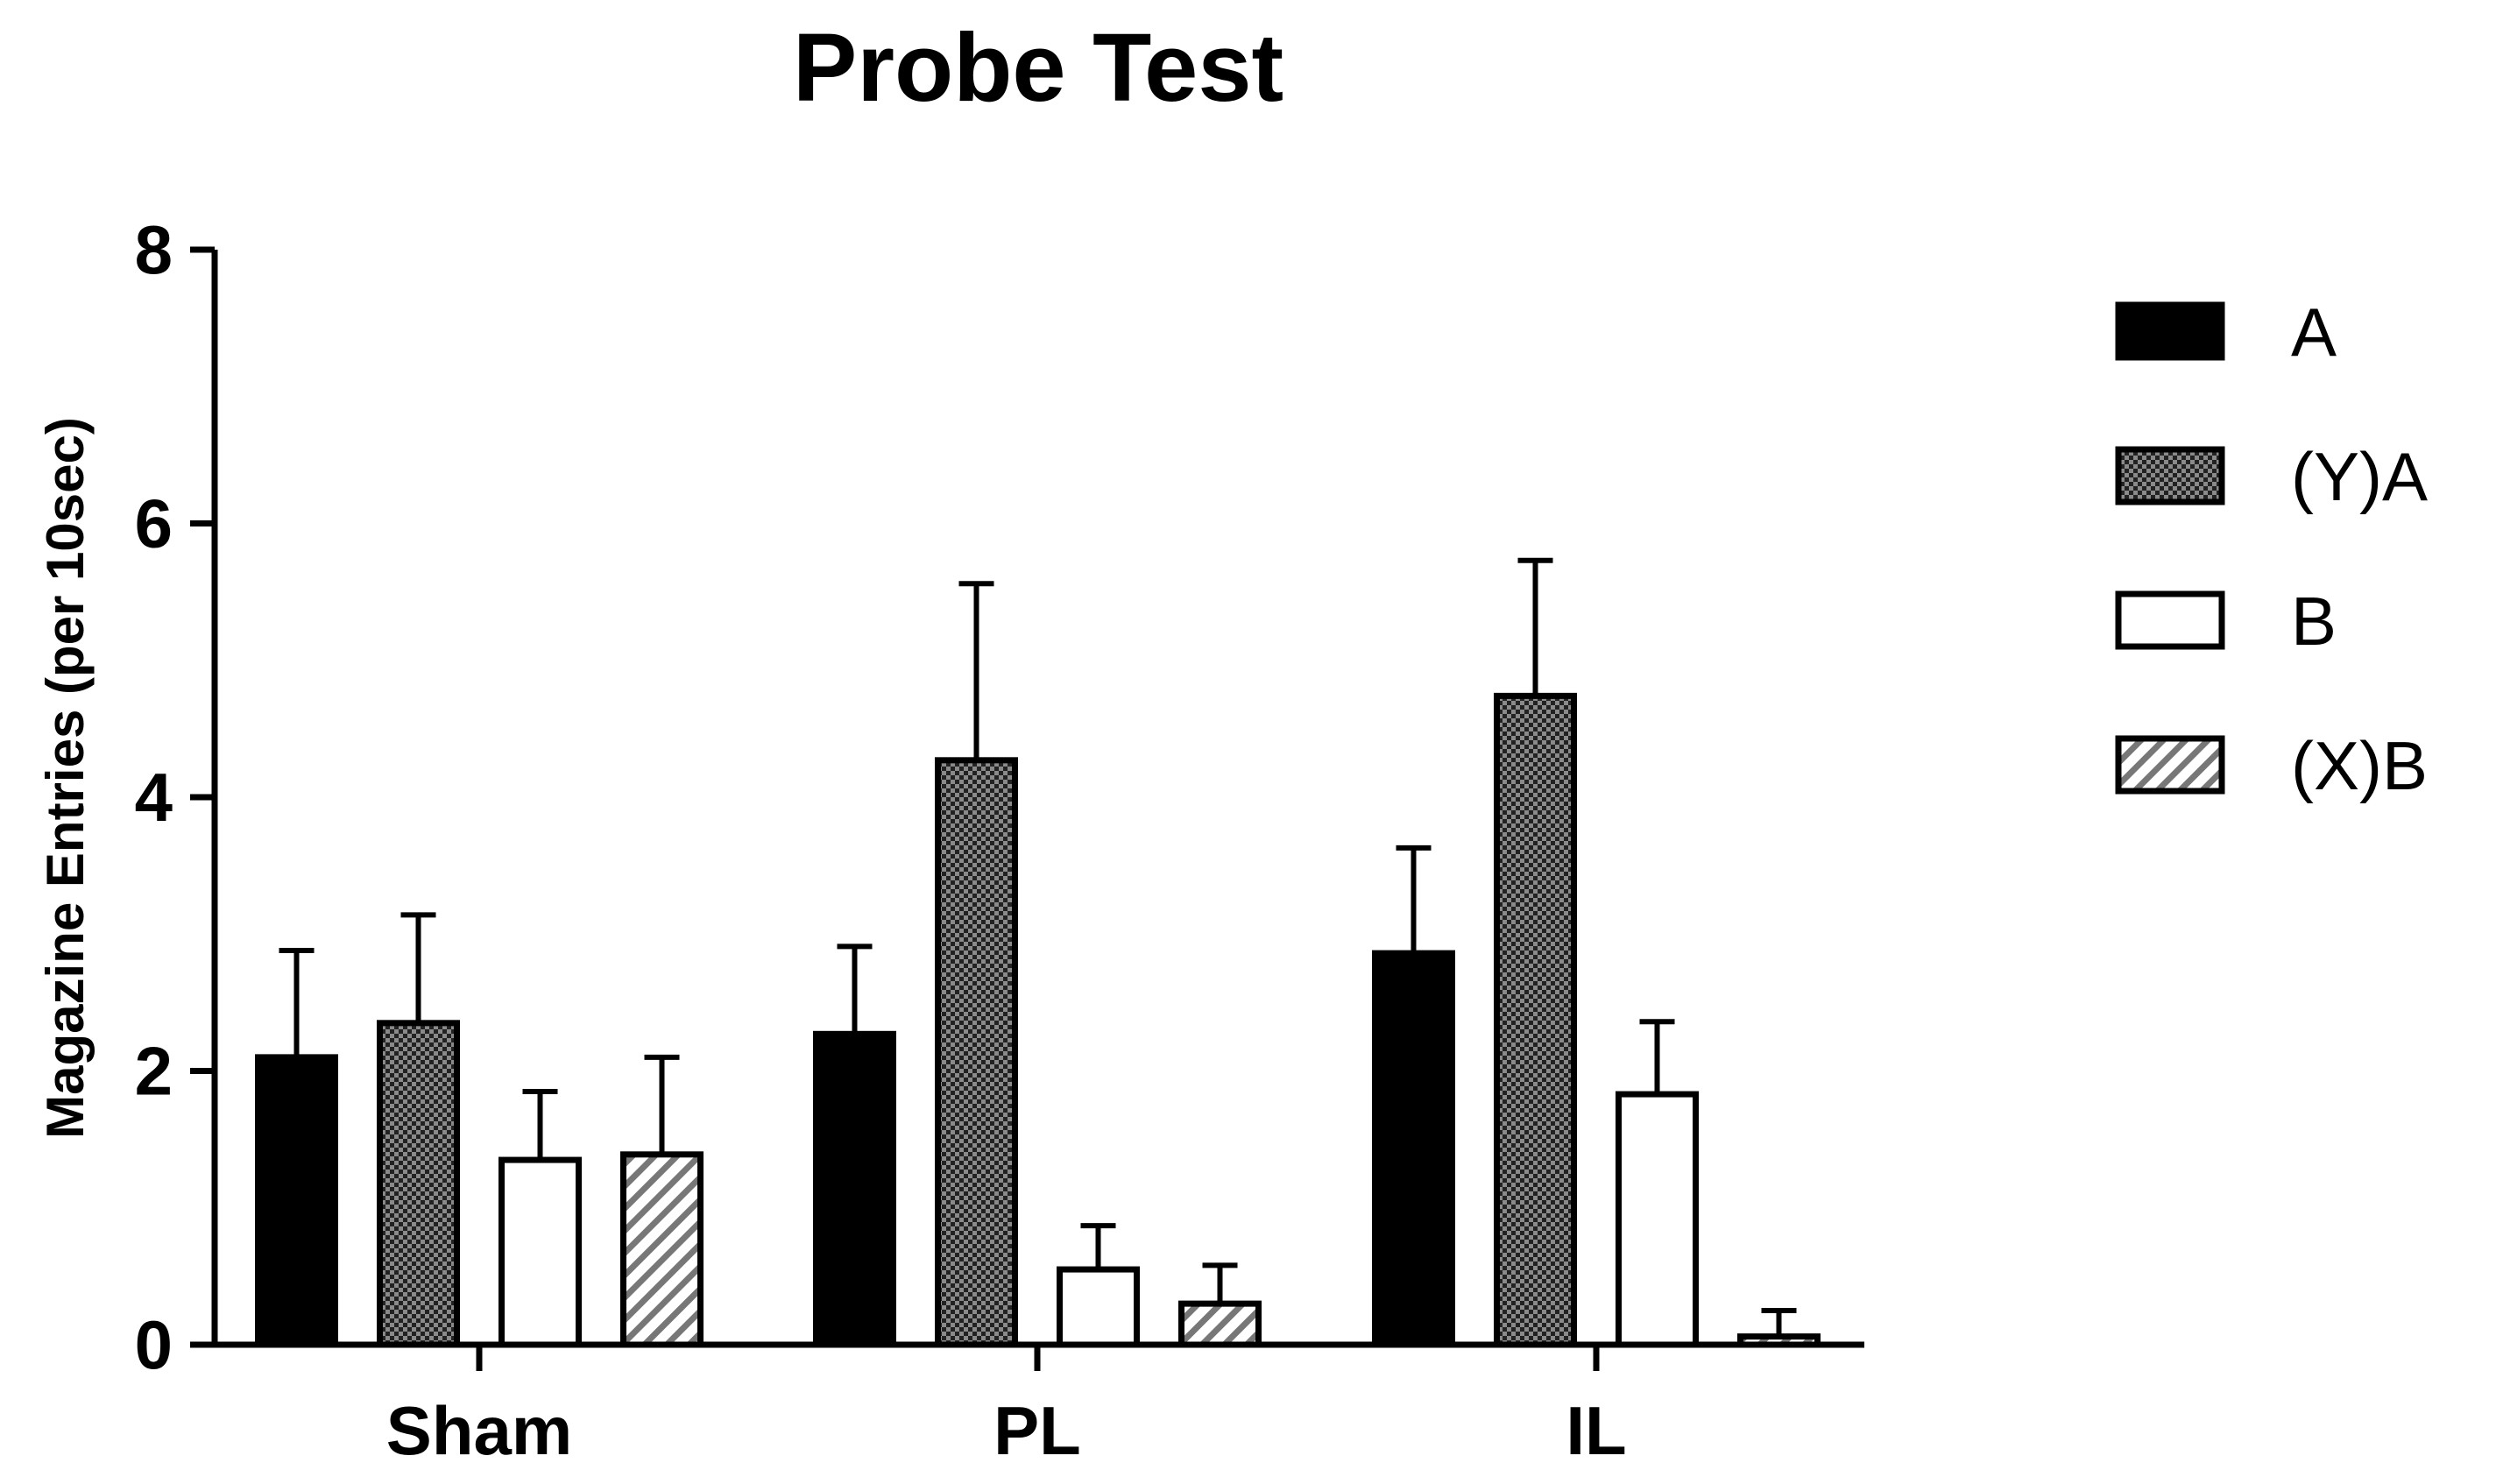 The image size is (2496, 1484). What do you see at coordinates (154, 797) in the screenshot?
I see `y-tick-label: 4` at bounding box center [154, 797].